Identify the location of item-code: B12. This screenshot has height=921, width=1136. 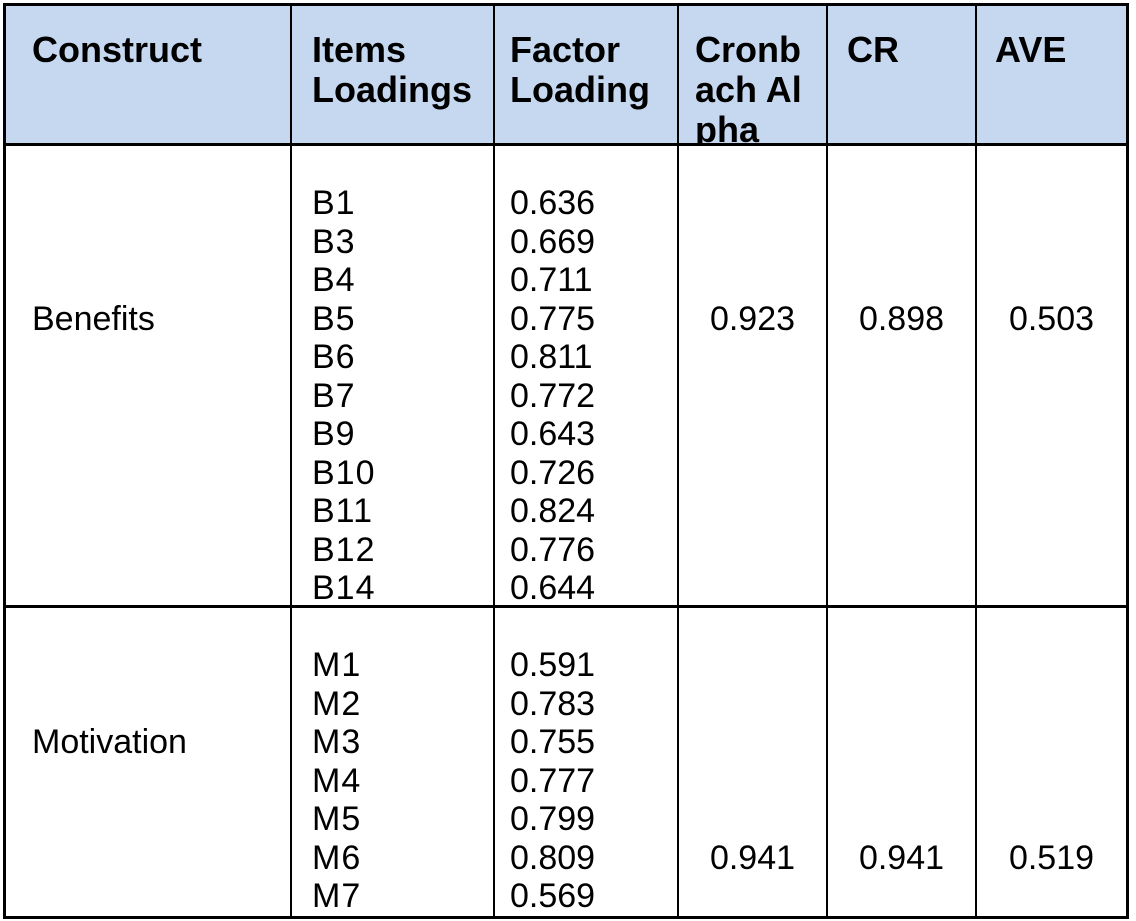
(344, 549).